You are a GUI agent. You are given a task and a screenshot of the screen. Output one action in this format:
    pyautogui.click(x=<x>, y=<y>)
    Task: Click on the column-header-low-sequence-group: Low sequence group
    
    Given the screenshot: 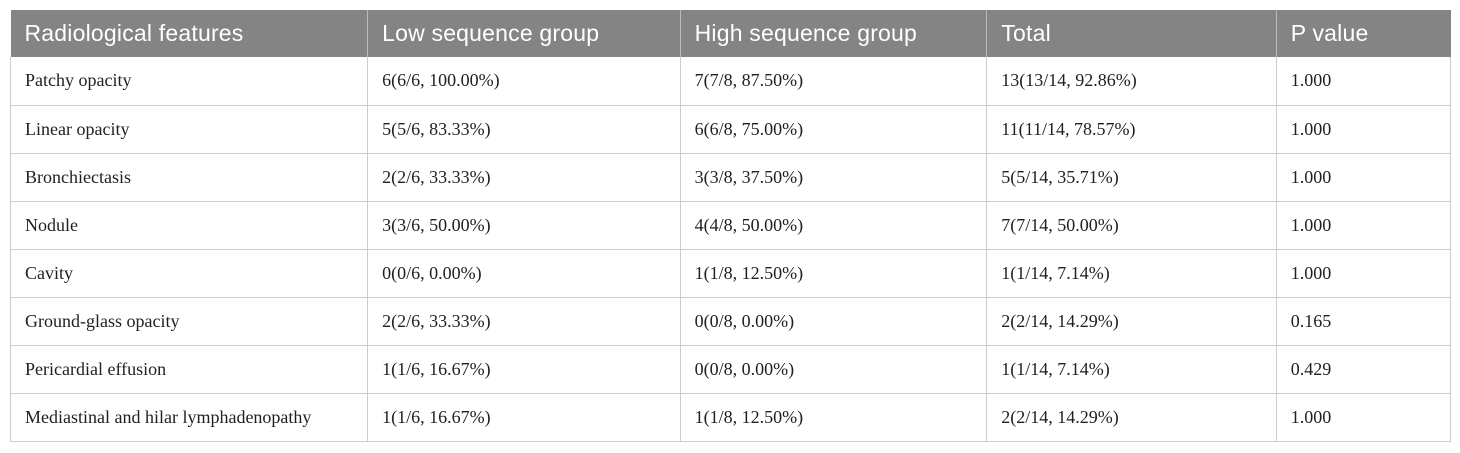 What is the action you would take?
    pyautogui.click(x=524, y=33)
    